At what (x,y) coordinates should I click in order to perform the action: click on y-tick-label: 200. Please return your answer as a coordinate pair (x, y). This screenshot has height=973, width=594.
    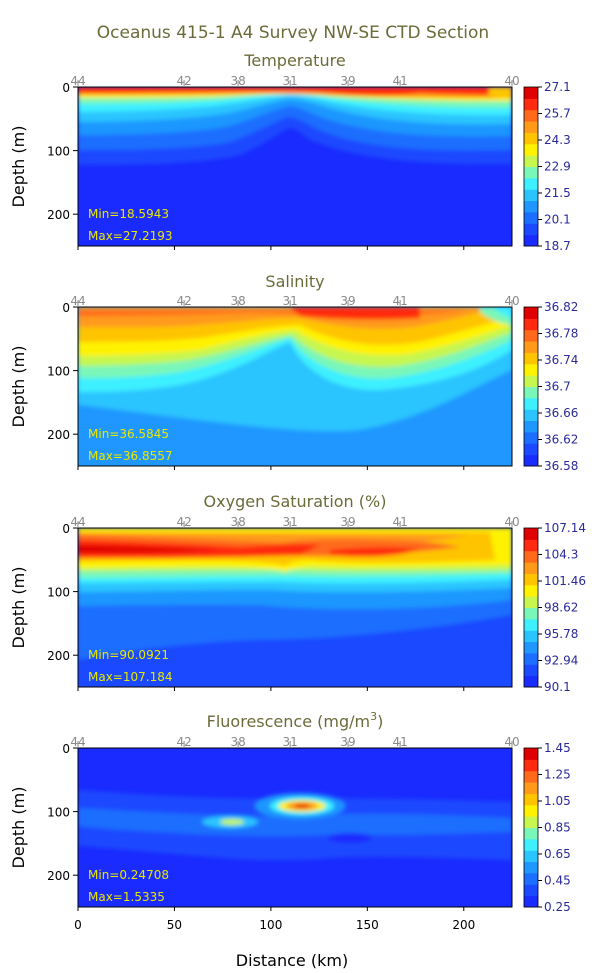
    Looking at the image, I should click on (58, 876).